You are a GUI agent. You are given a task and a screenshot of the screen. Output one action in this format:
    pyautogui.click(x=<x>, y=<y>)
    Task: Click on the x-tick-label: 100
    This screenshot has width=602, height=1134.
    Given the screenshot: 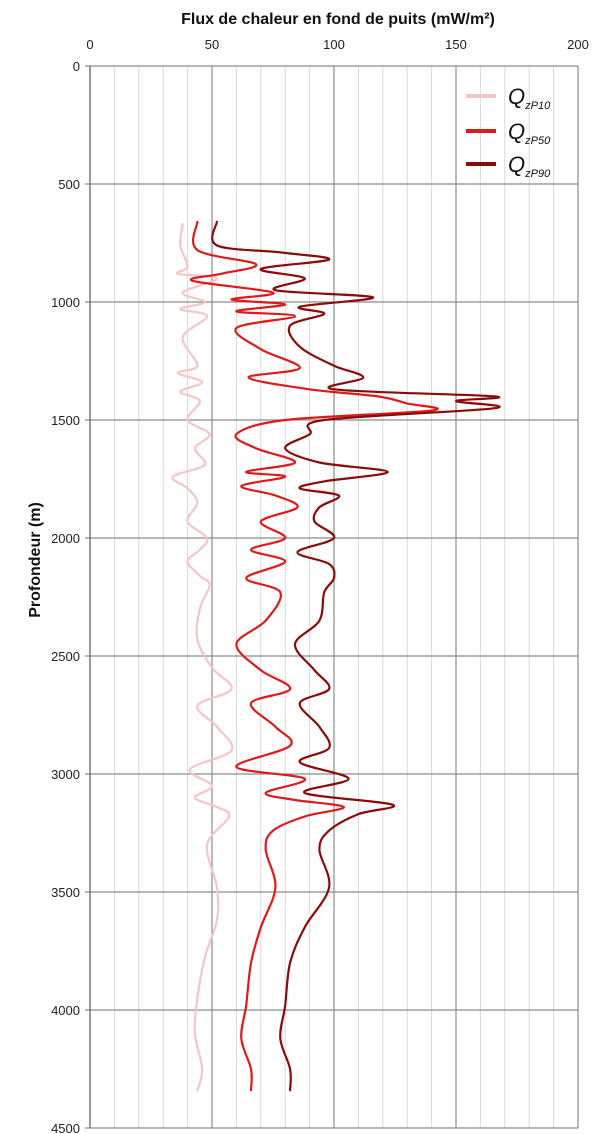 What is the action you would take?
    pyautogui.click(x=334, y=44)
    